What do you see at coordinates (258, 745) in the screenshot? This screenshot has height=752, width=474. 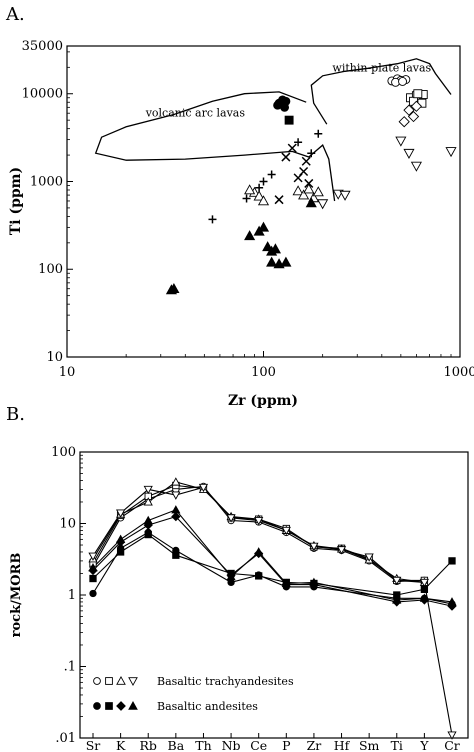 I see `x-tick-label: Ce` at bounding box center [258, 745].